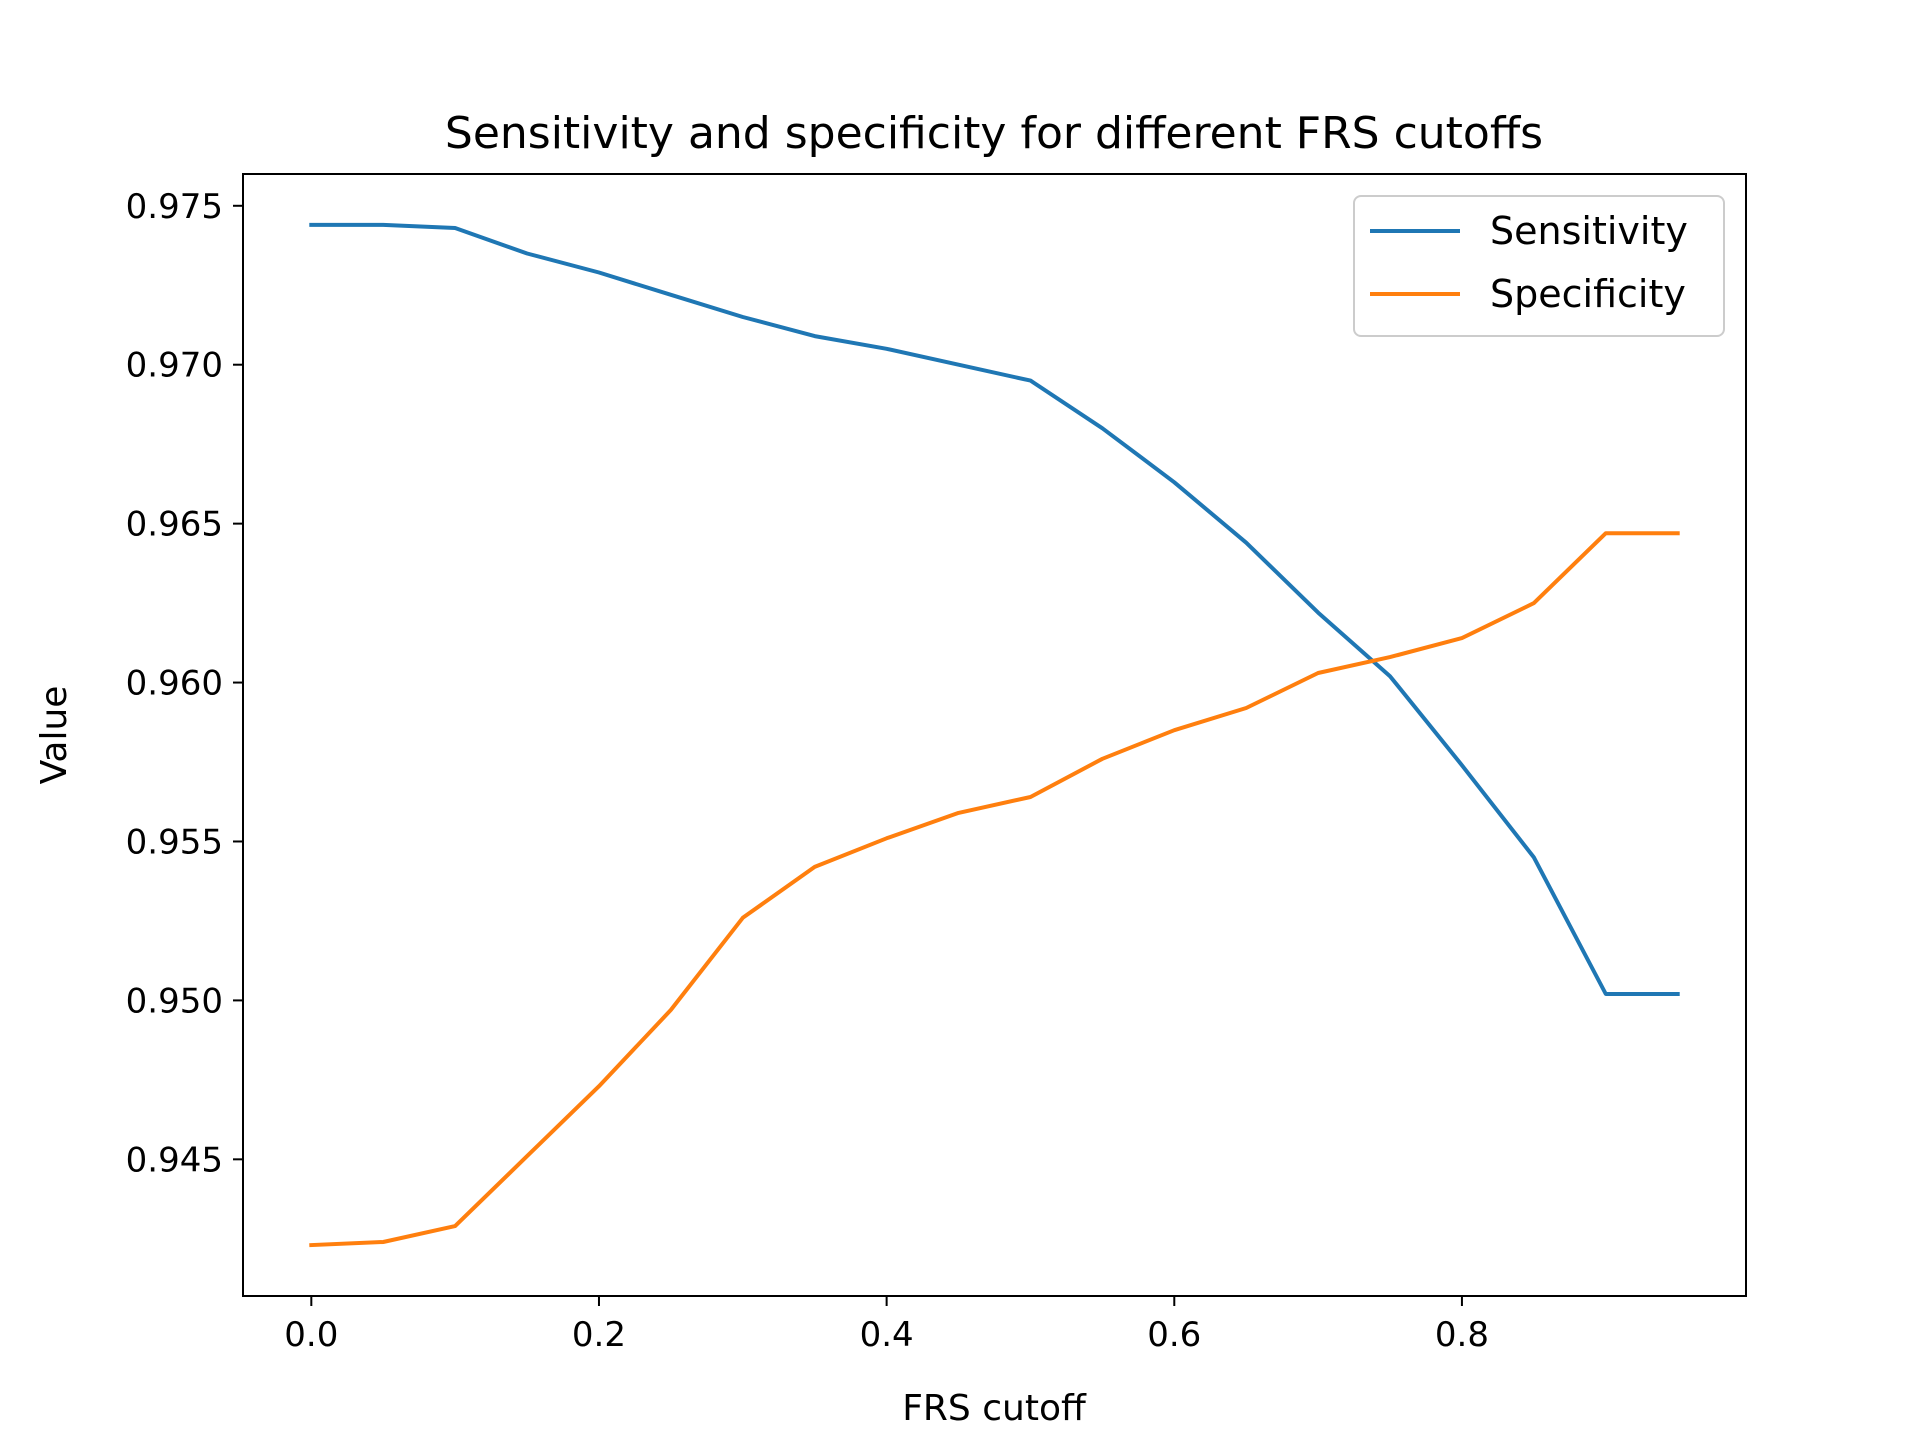 The height and width of the screenshot is (1440, 1920). What do you see at coordinates (174, 684) in the screenshot?
I see `y-tick-label: 0.960` at bounding box center [174, 684].